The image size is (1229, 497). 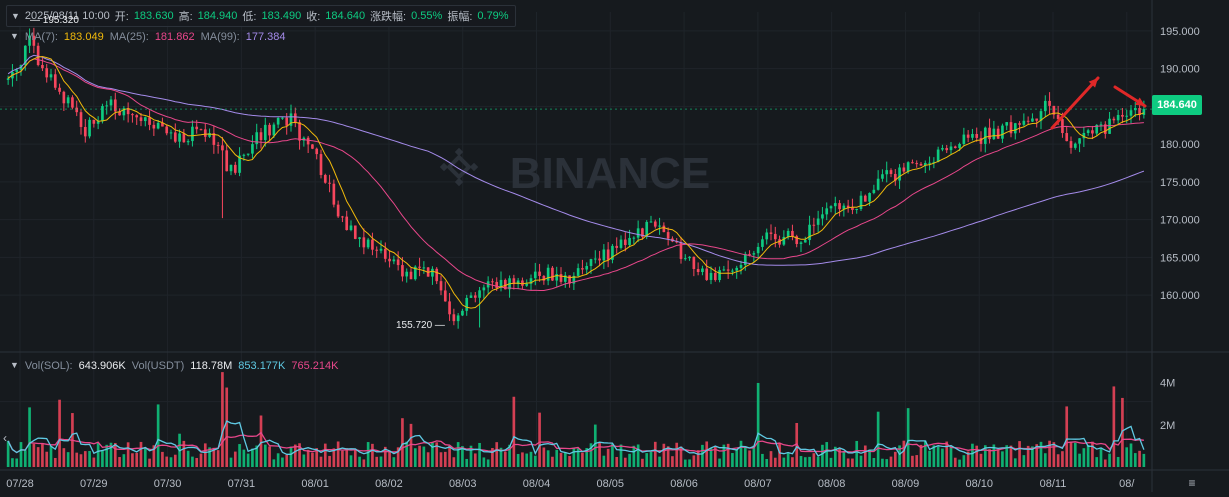 What do you see at coordinates (906, 484) in the screenshot?
I see `time-tick-label: 08/09` at bounding box center [906, 484].